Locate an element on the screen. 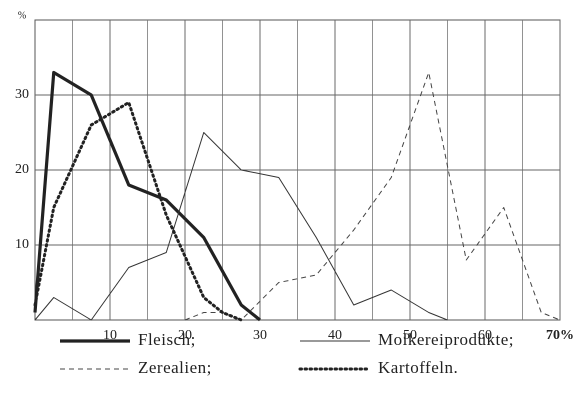 This screenshot has width=585, height=405. y-tick-label: 20 is located at coordinates (22, 169).